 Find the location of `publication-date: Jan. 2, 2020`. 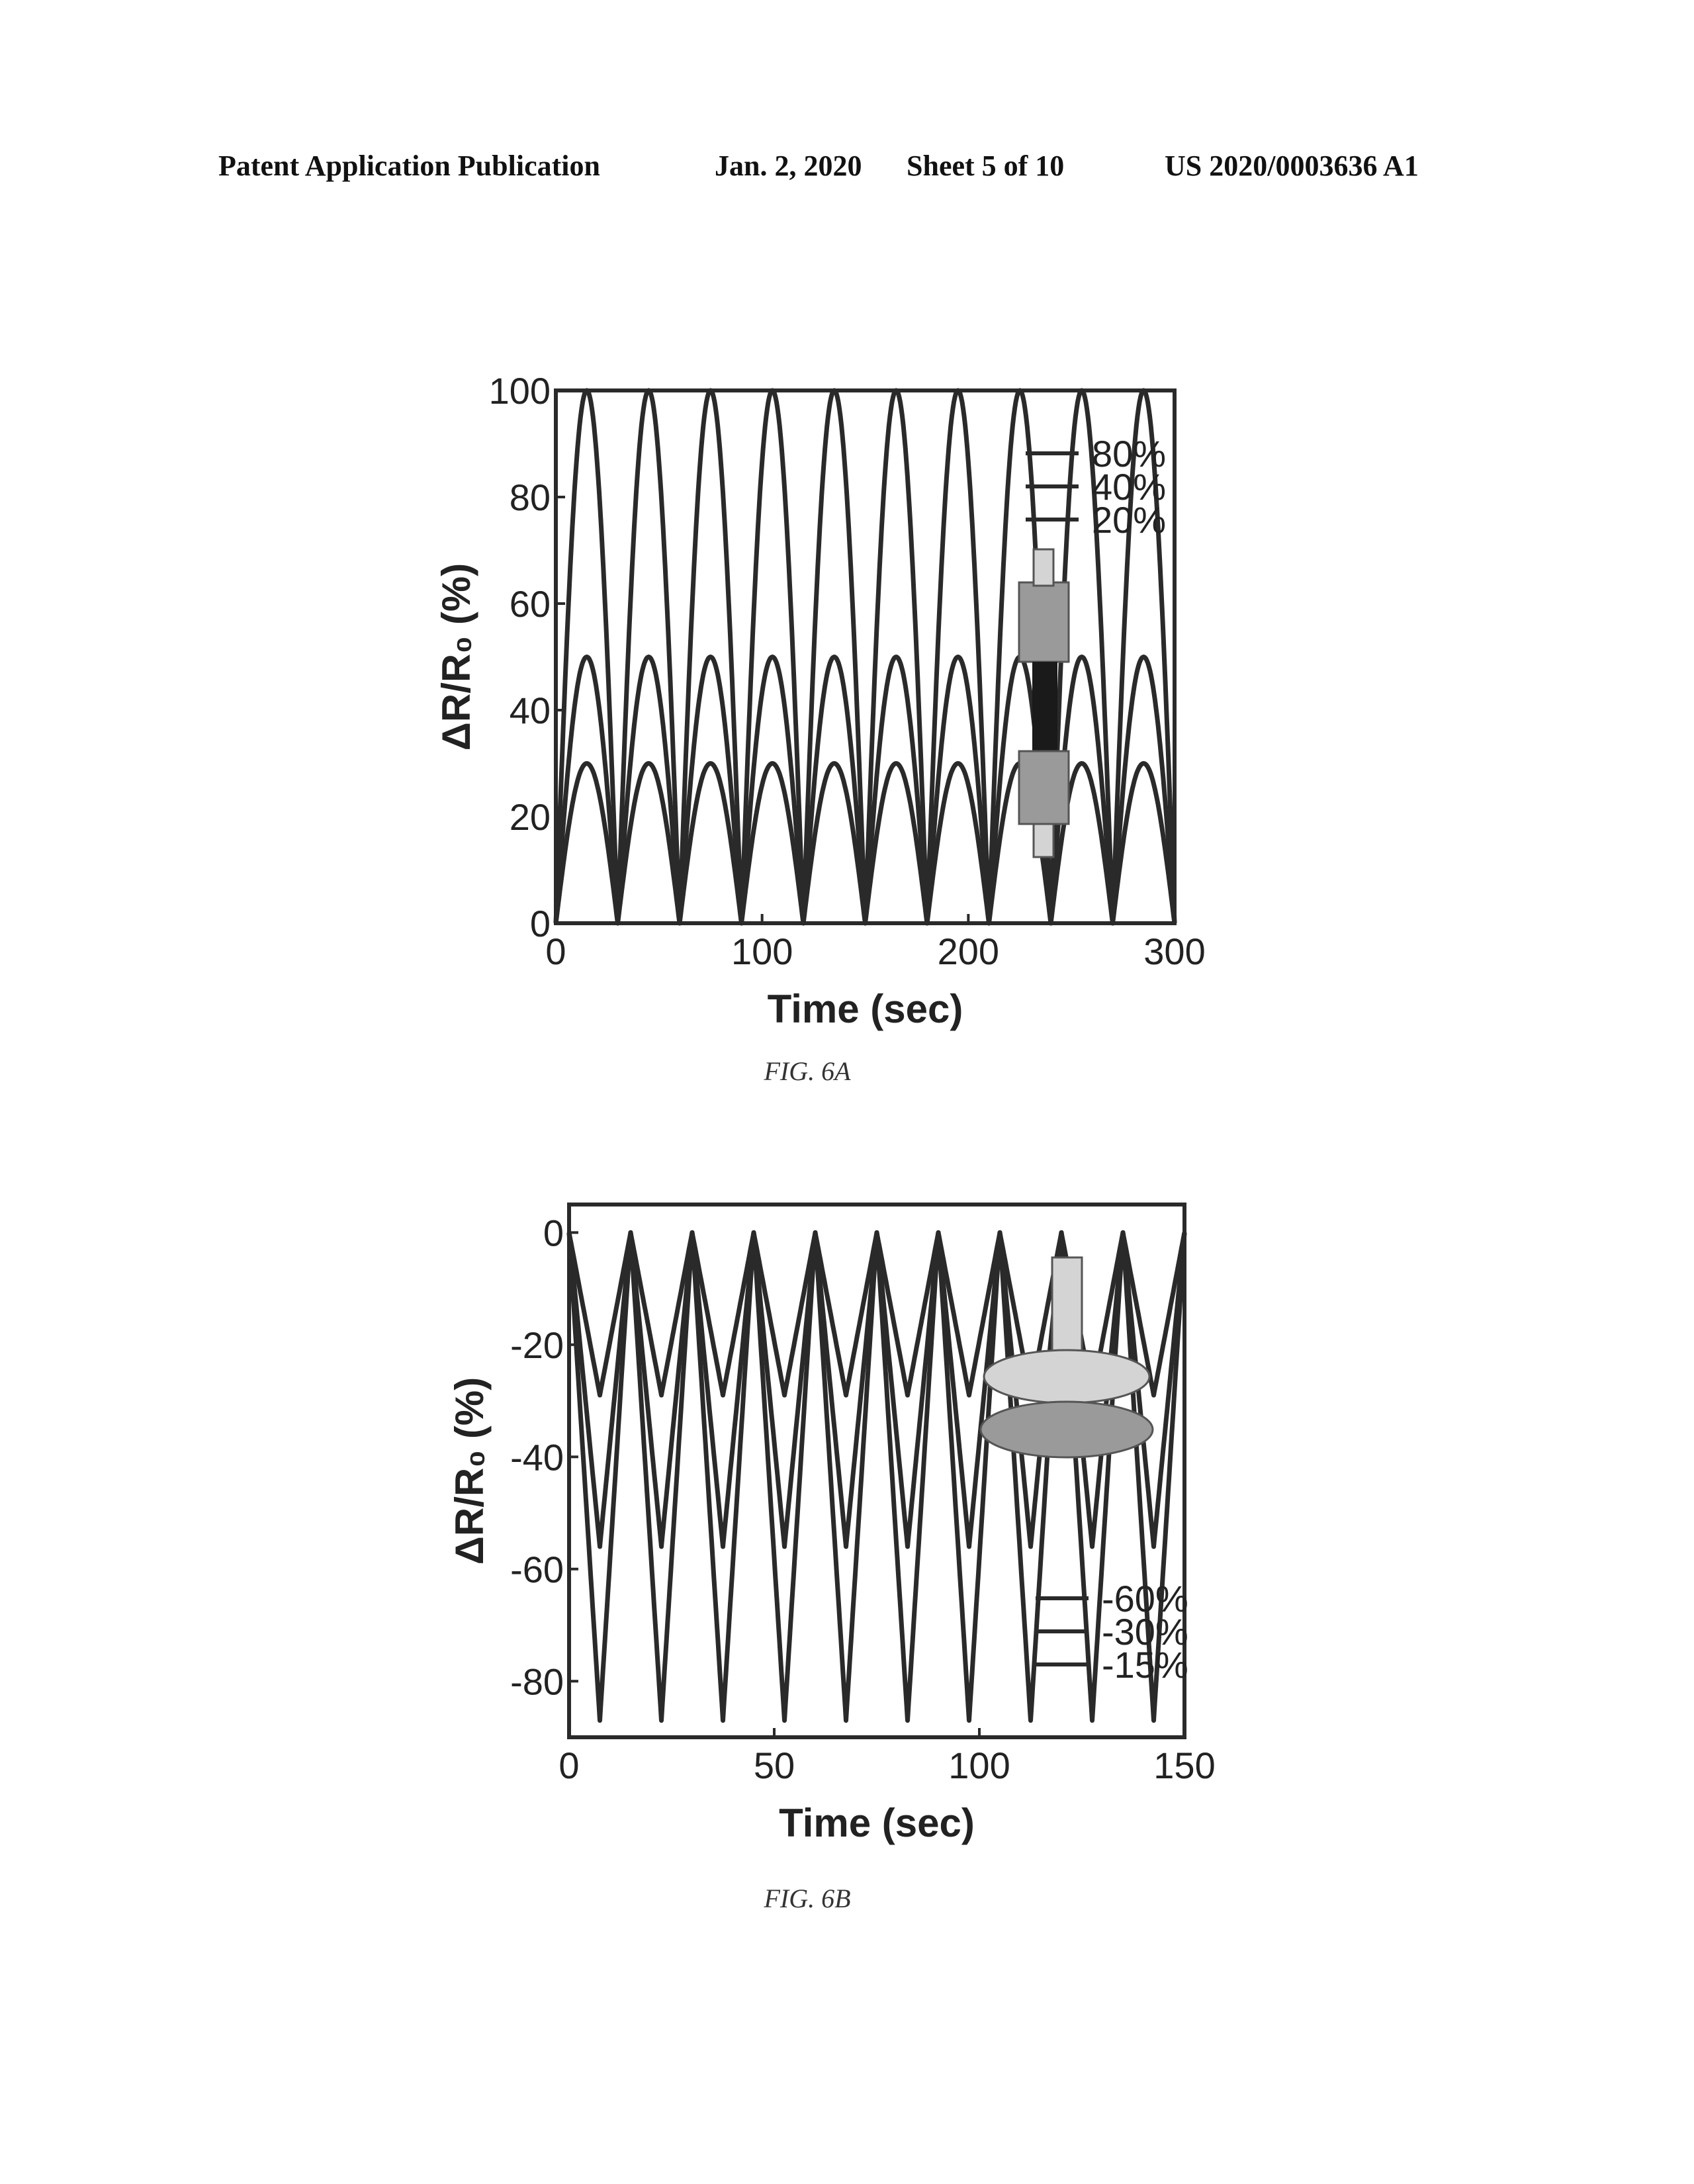

publication-date: Jan. 2, 2020 is located at coordinates (788, 166).